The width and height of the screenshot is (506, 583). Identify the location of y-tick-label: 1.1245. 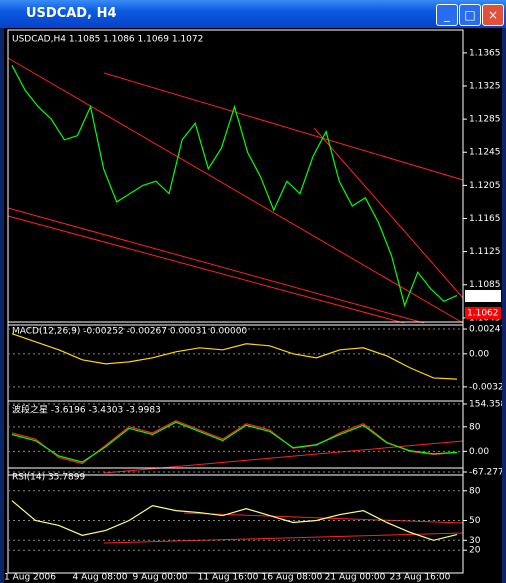
(485, 153).